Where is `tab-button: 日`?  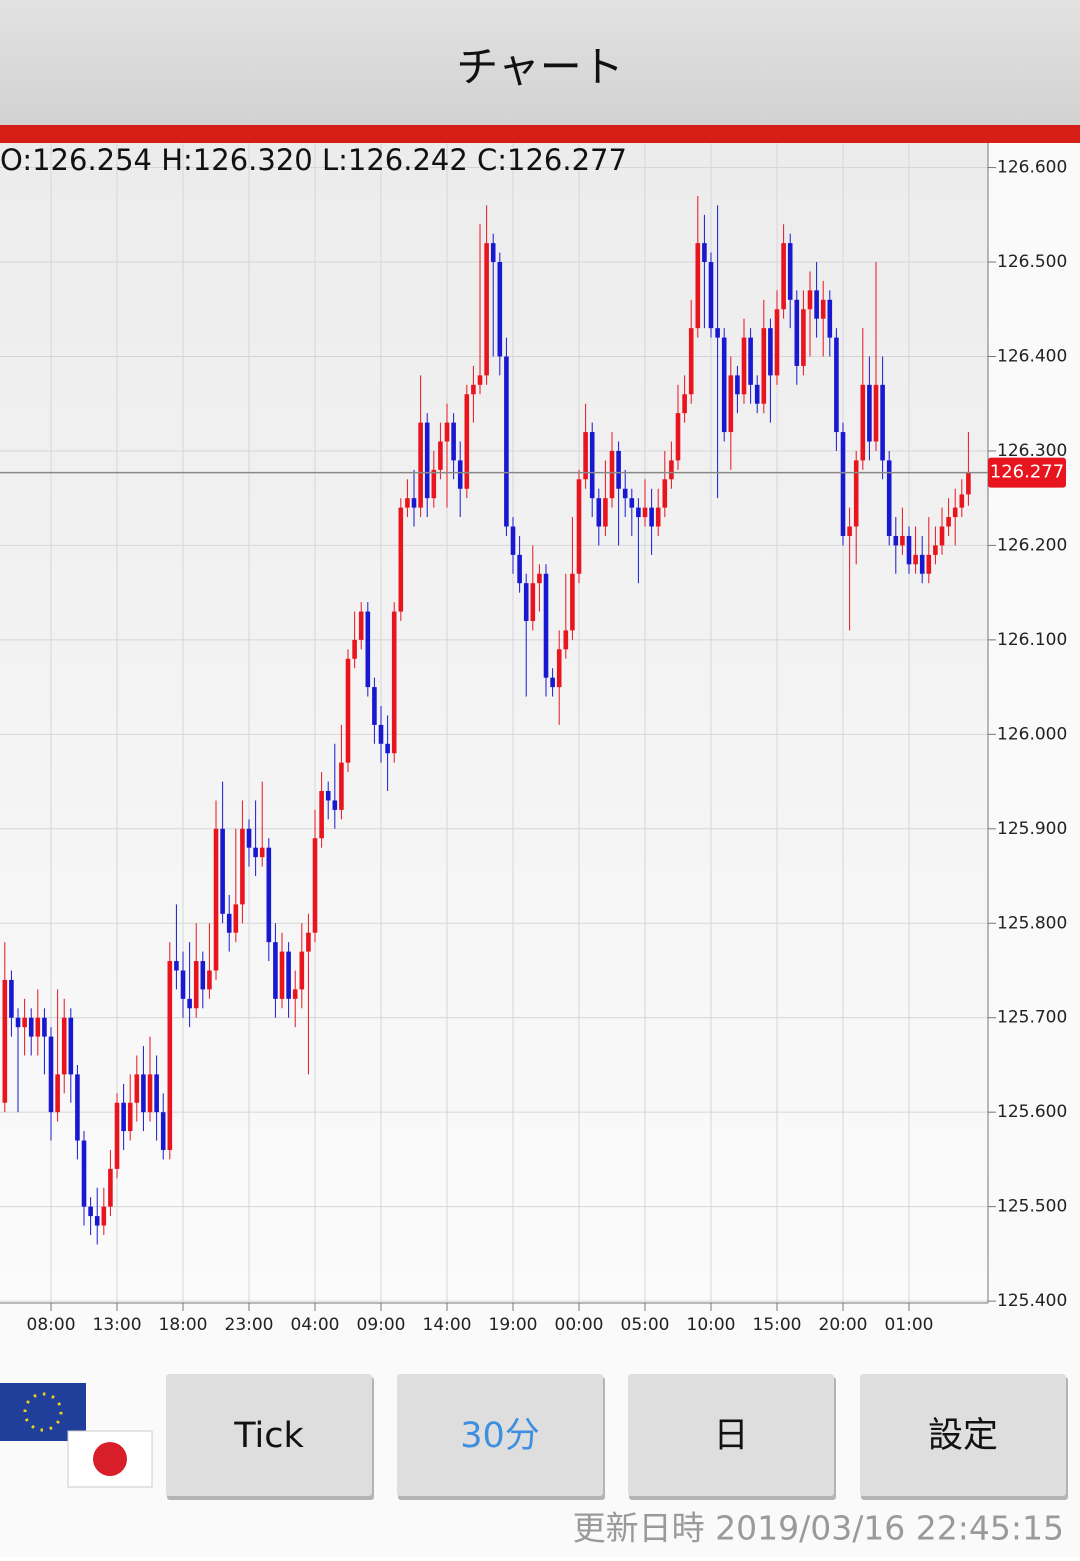
tab-button: 日 is located at coordinates (732, 1437).